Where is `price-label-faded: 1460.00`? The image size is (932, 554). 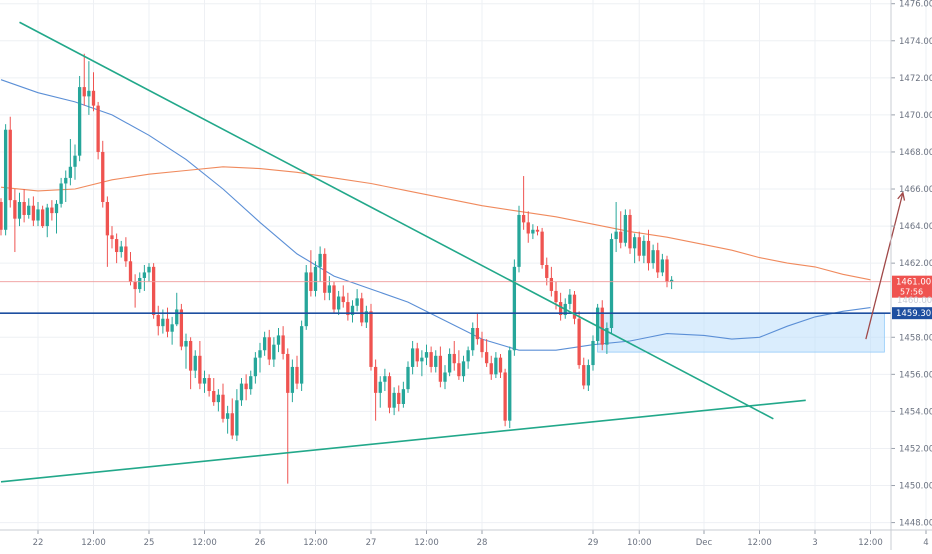
price-label-faded: 1460.00 is located at coordinates (914, 301).